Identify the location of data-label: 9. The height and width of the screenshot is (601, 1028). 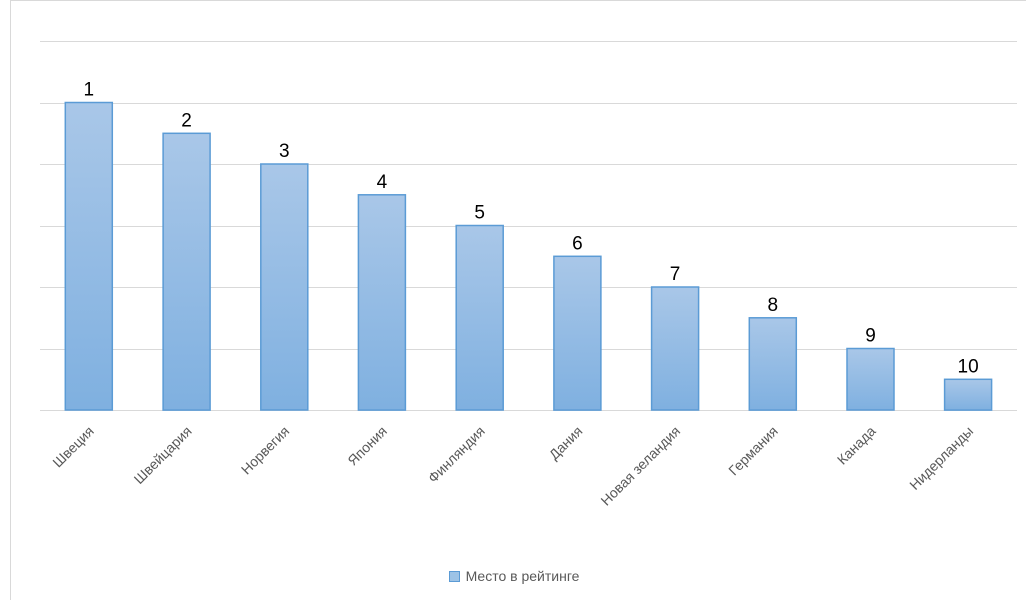
(870, 336).